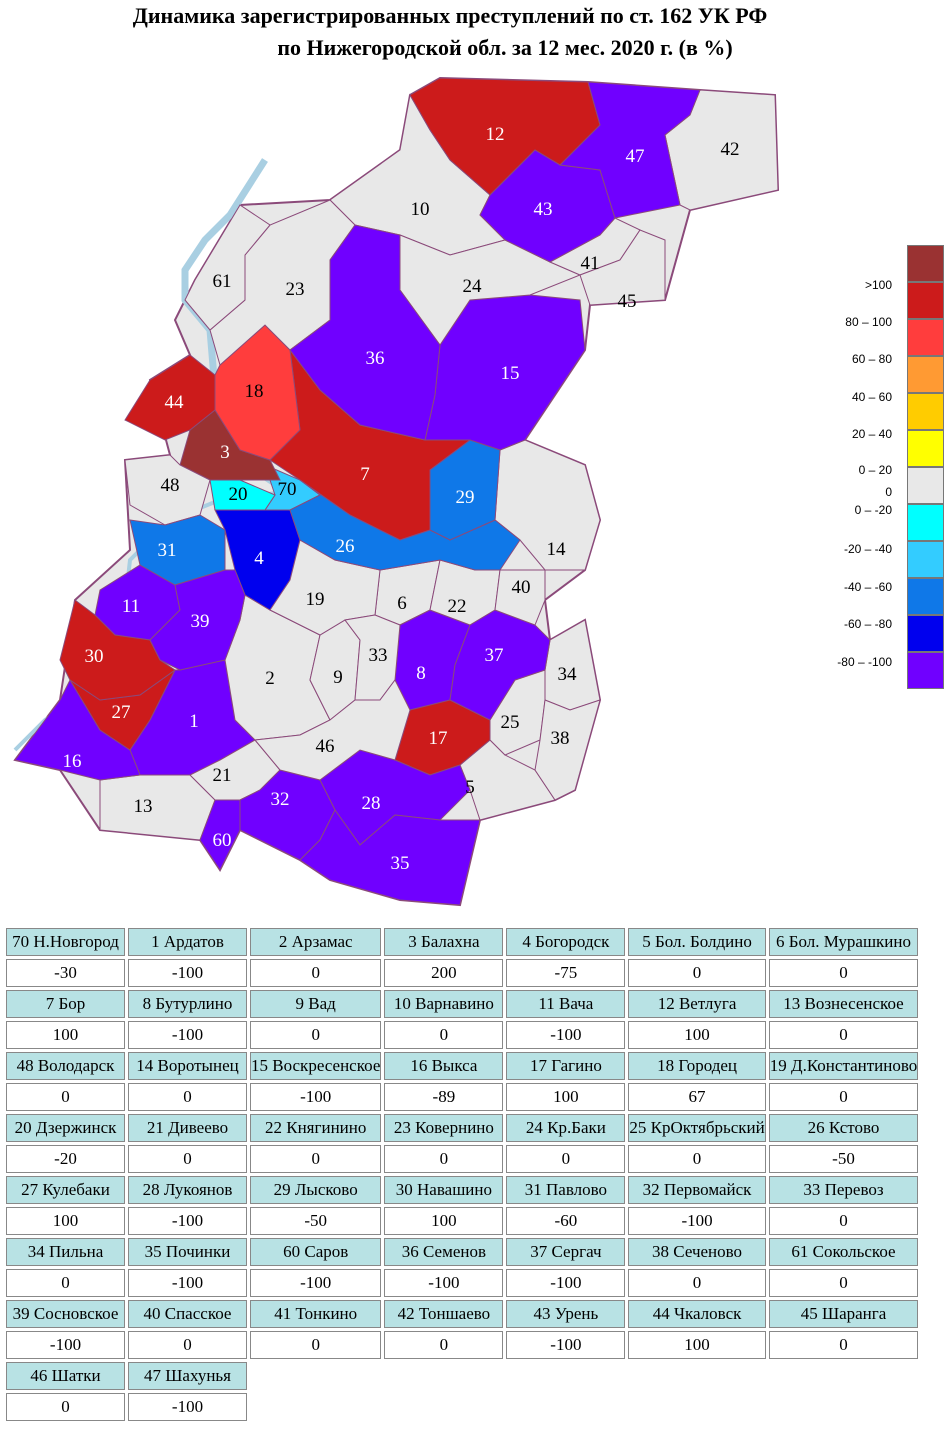 Image resolution: width=950 pixels, height=1450 pixels. What do you see at coordinates (470, 787) in the screenshot?
I see `district-5-label: 5` at bounding box center [470, 787].